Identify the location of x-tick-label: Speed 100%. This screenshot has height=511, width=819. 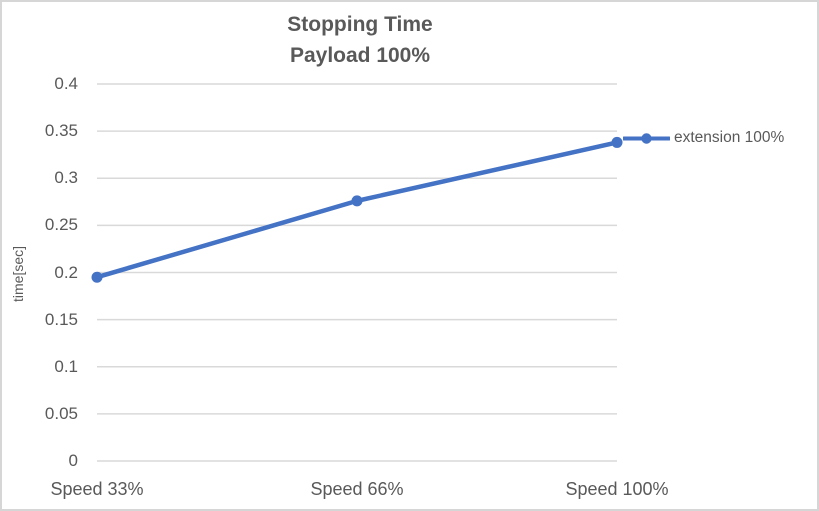
(617, 489).